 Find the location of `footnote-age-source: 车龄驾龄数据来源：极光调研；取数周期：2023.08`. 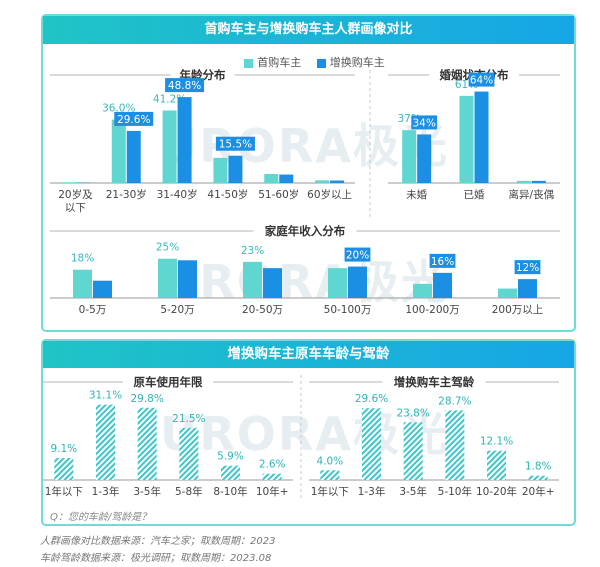

footnote-age-source: 车龄驾龄数据来源：极光调研；取数周期：2023.08 is located at coordinates (156, 558).